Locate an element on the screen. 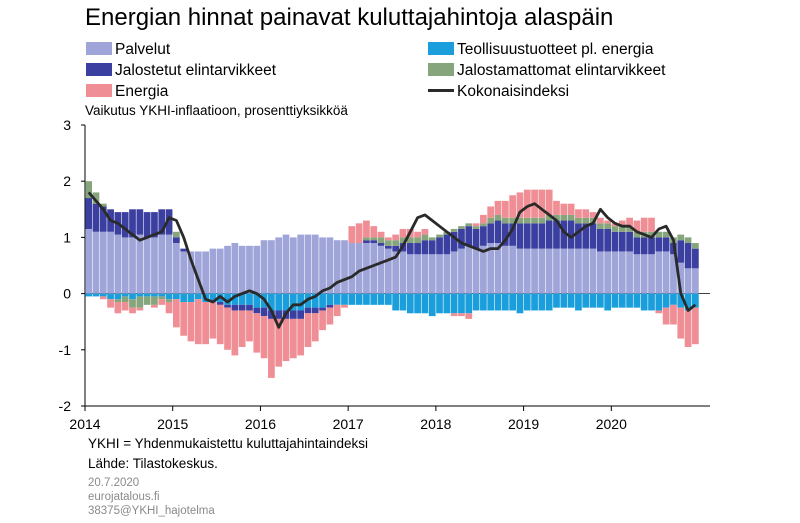  meta-date: 20.7.2020 is located at coordinates (114, 483).